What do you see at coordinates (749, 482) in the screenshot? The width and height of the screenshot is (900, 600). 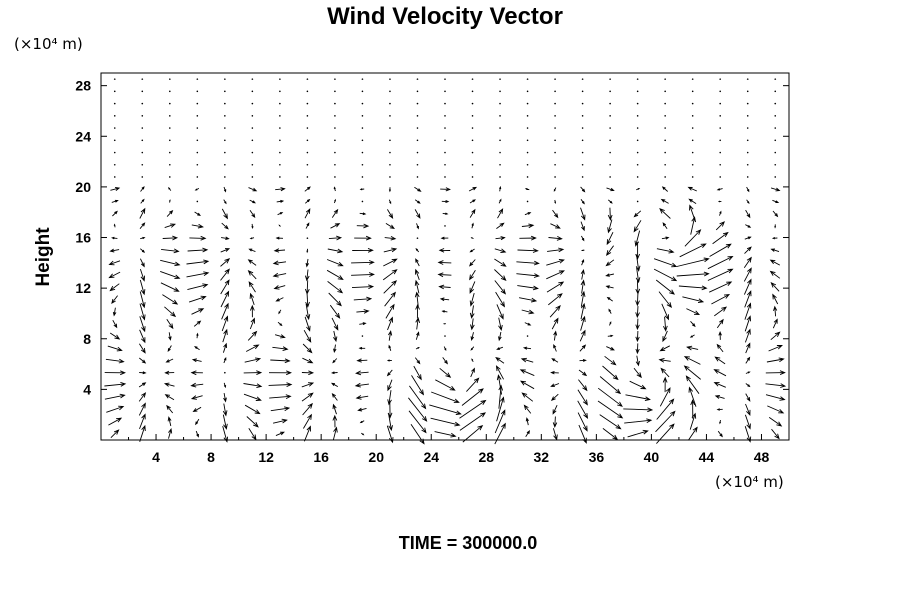 I see `x-unit-label: (×10⁴ m)` at bounding box center [749, 482].